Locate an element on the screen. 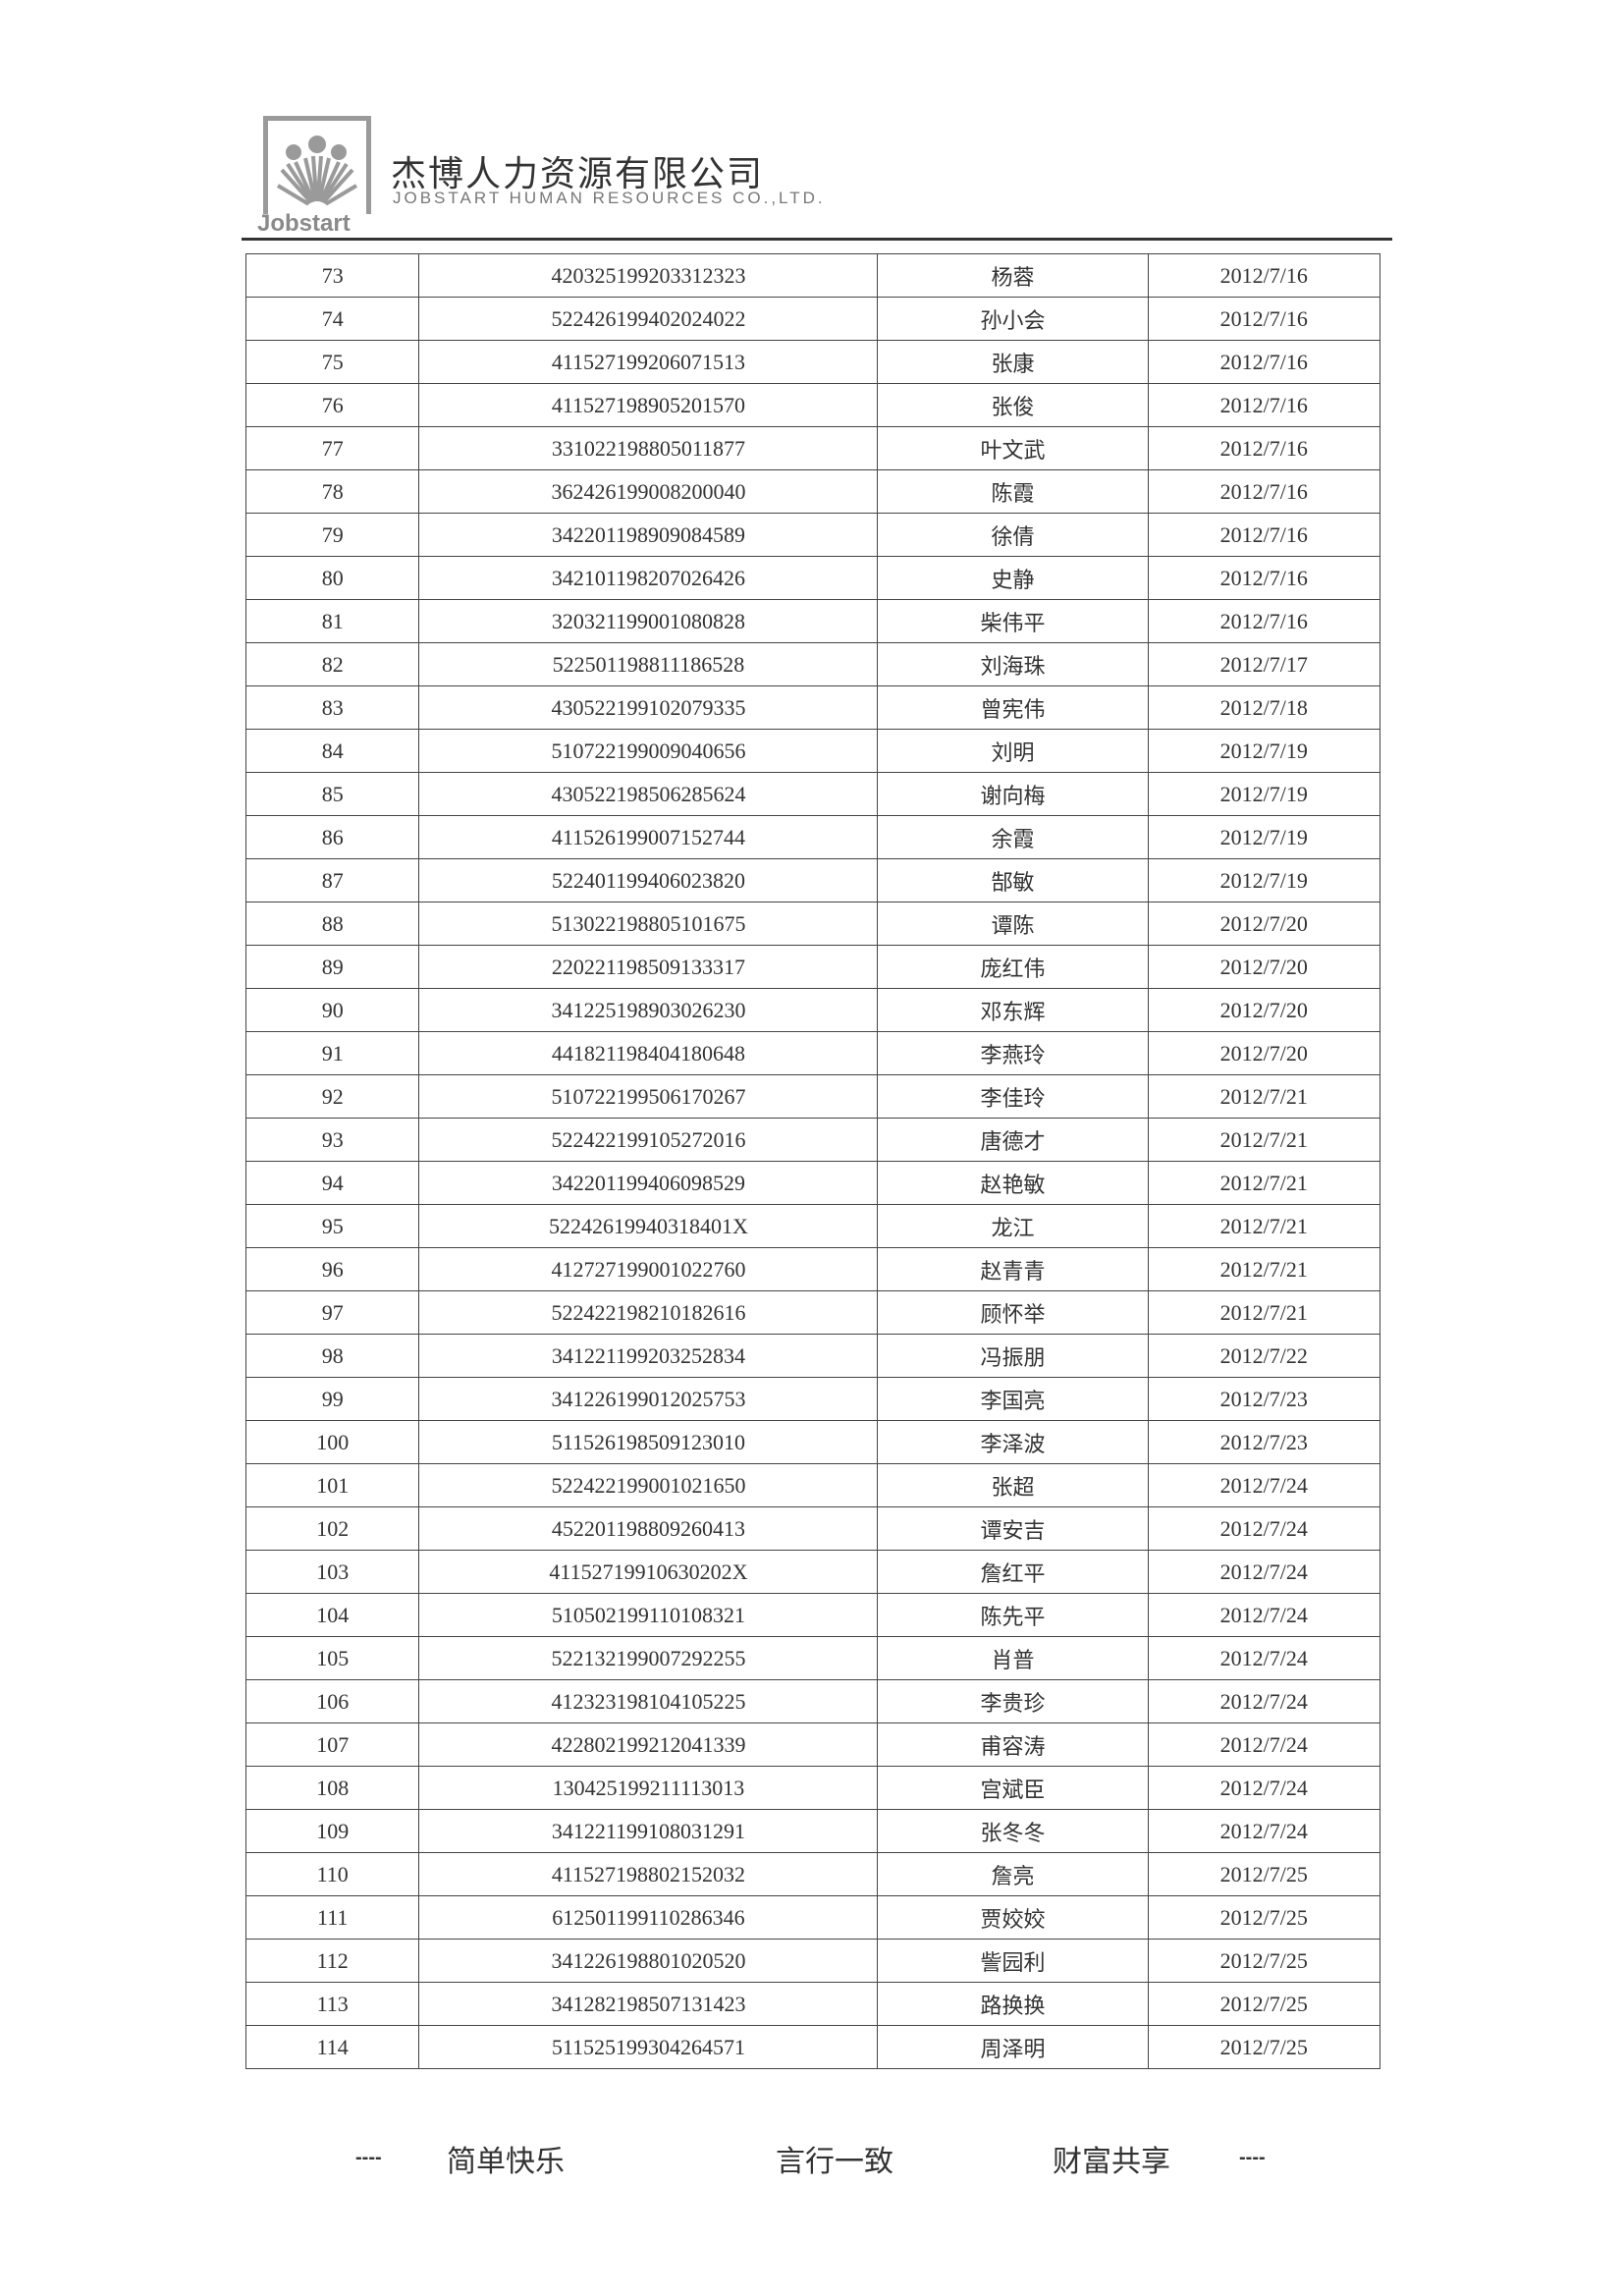 The width and height of the screenshot is (1623, 2296). id-number: 511526198509123010 is located at coordinates (648, 1442).